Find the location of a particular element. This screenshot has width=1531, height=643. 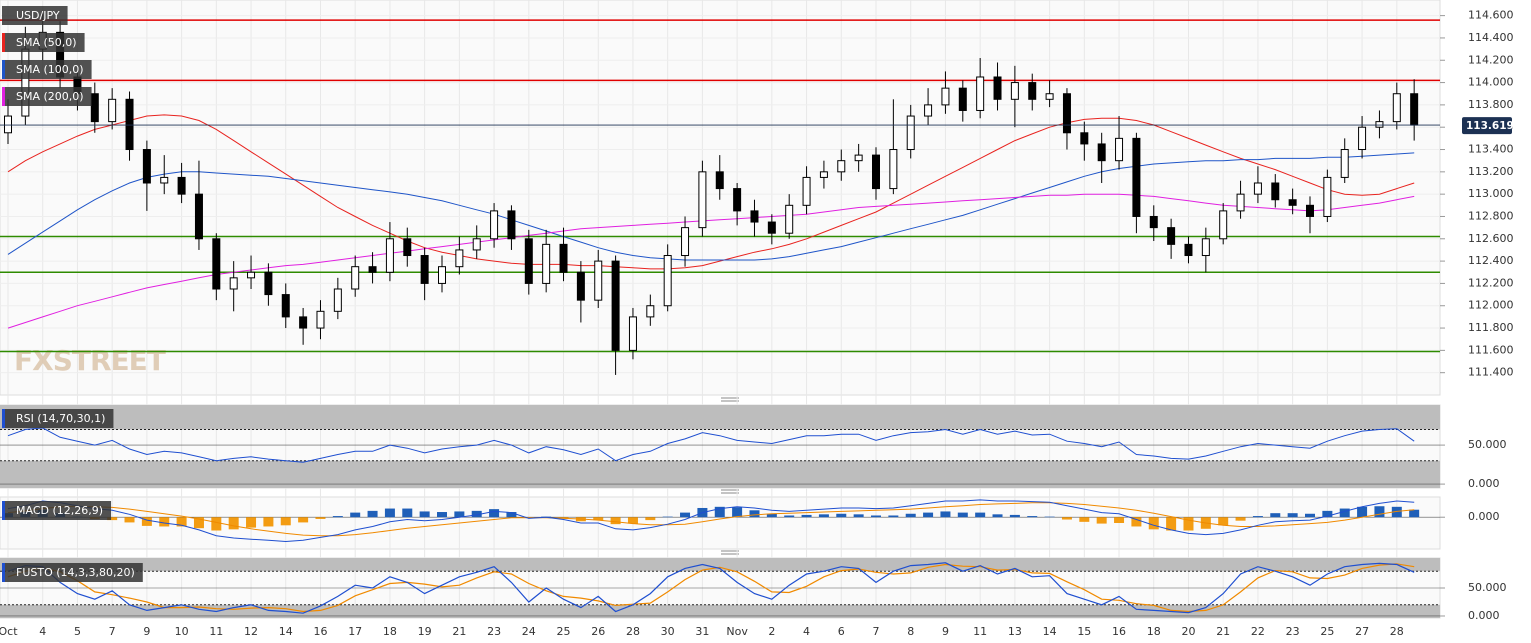

x-tick-label: 23 is located at coordinates (494, 631).